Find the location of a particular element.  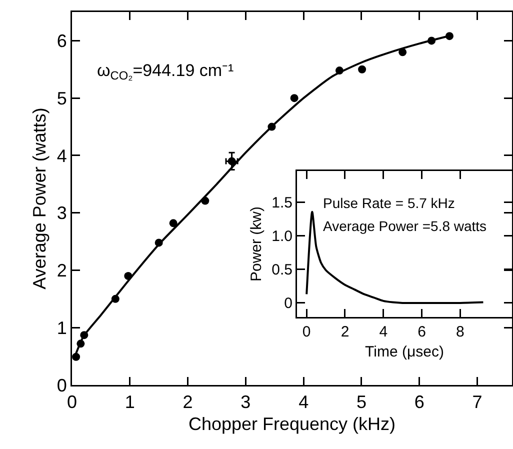

x-tick-label: 1 is located at coordinates (129, 402).